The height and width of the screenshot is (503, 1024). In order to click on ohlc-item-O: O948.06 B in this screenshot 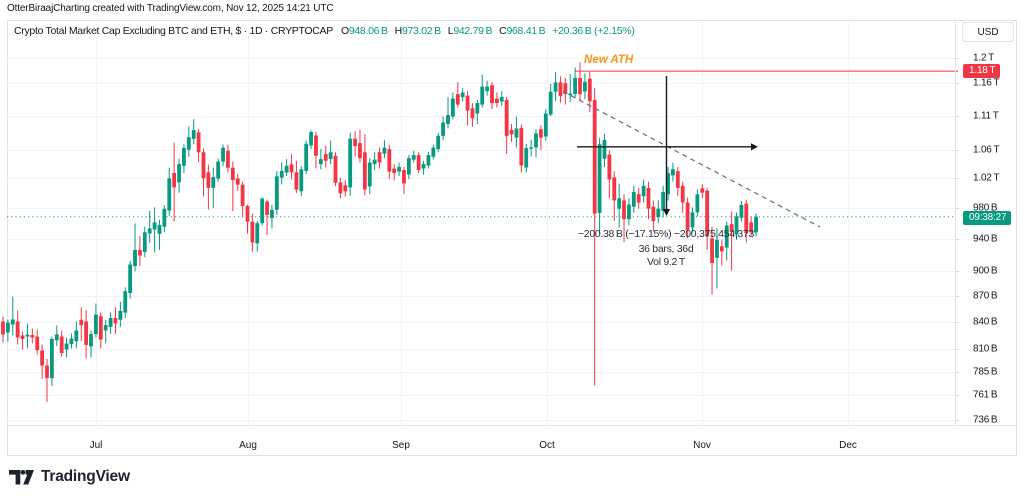, I will do `click(364, 31)`.